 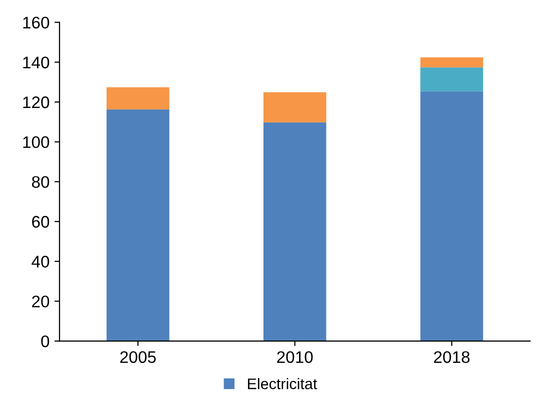 I want to click on y-tick-label: 80, so click(x=41, y=182).